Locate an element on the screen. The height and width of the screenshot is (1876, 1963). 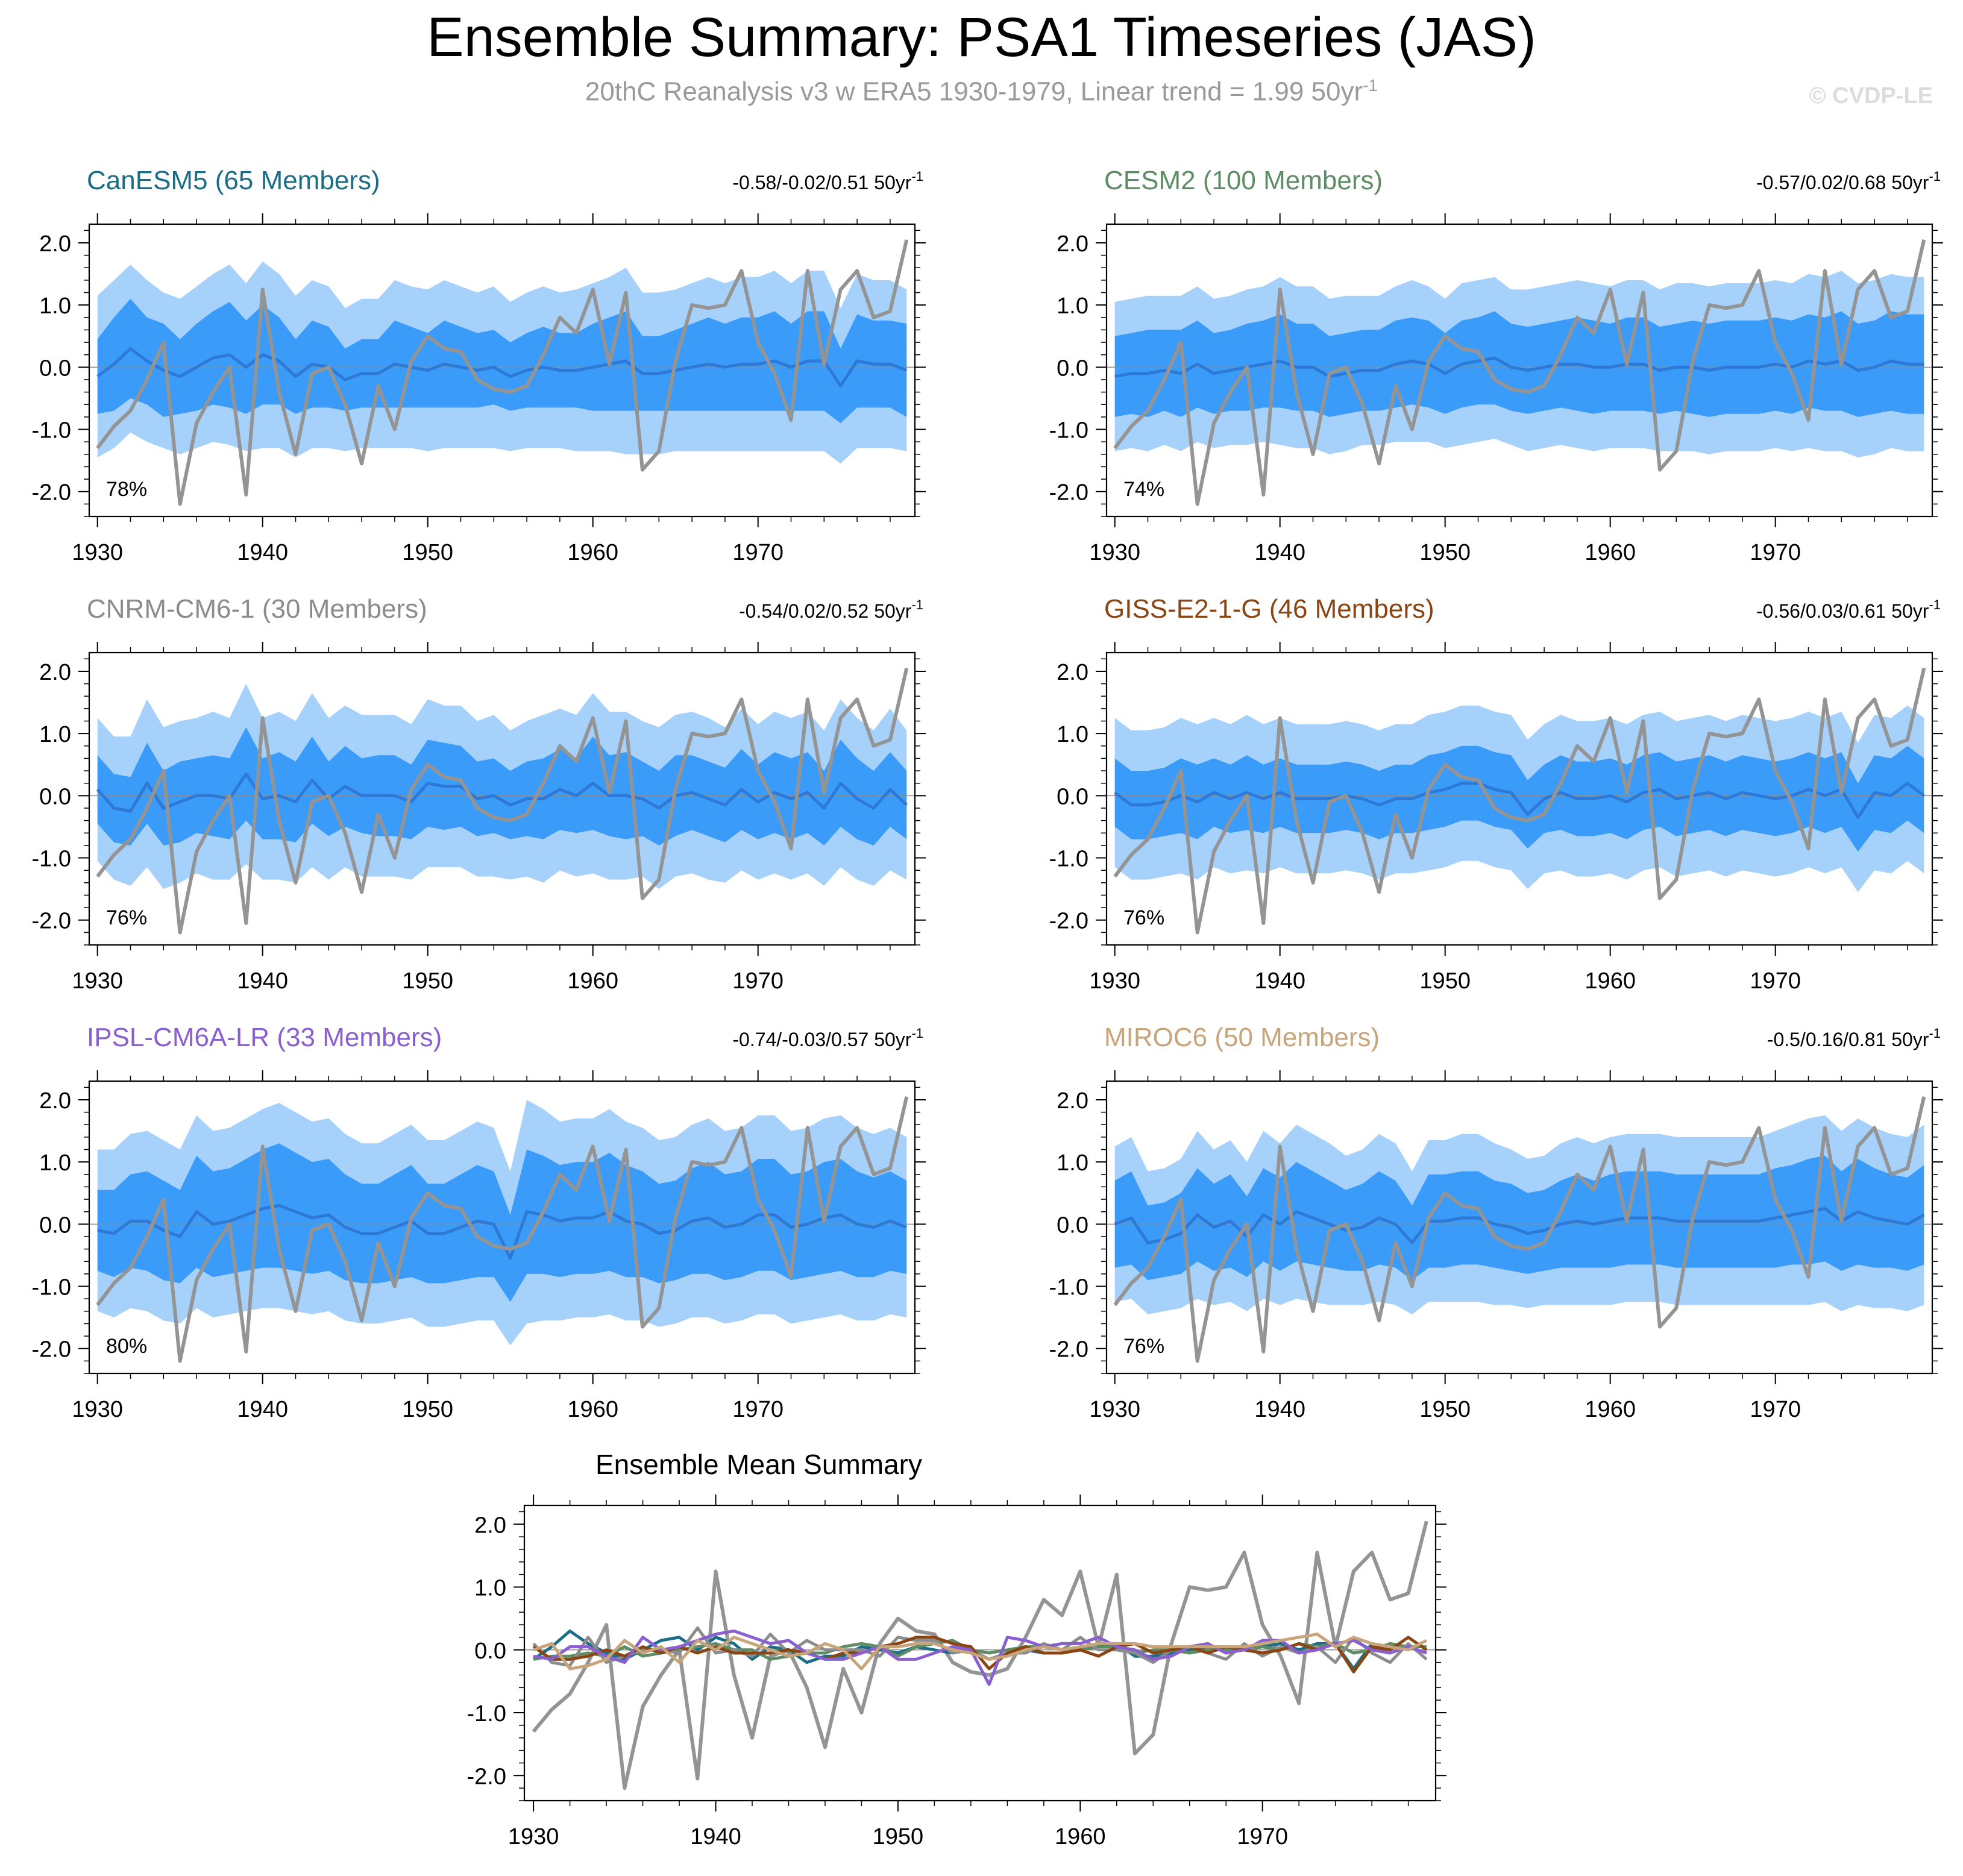
panel-3-xtick-label: 1950 is located at coordinates (427, 981).